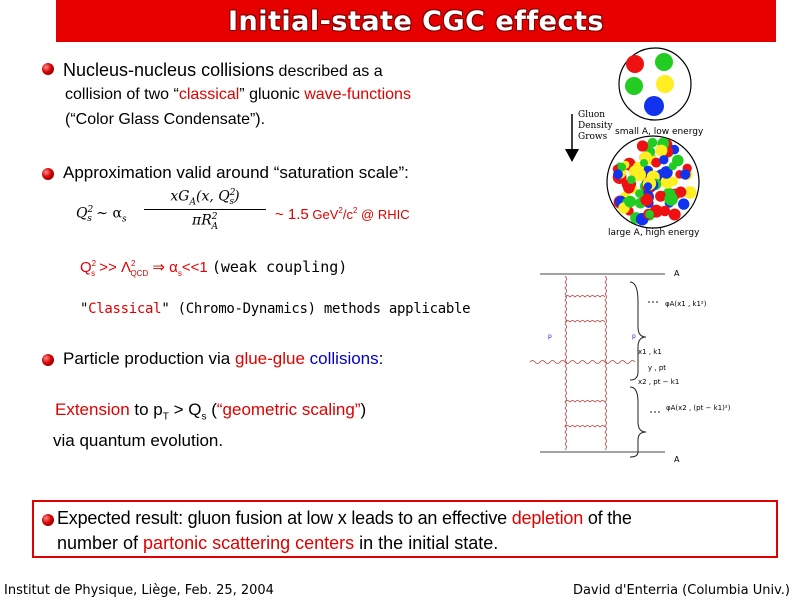 The width and height of the screenshot is (800, 600). What do you see at coordinates (664, 62) in the screenshot?
I see `gluon-green` at bounding box center [664, 62].